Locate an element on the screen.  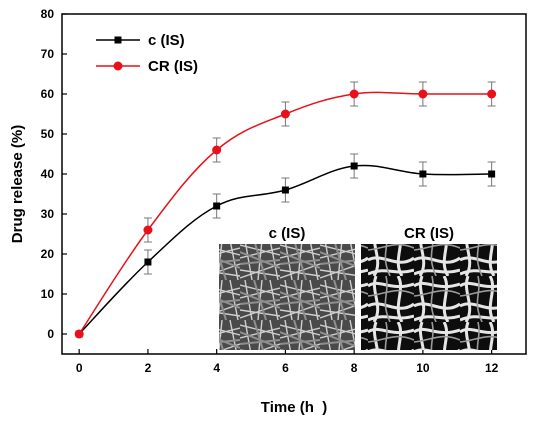
y-tick-label: 30 is located at coordinates (48, 214).